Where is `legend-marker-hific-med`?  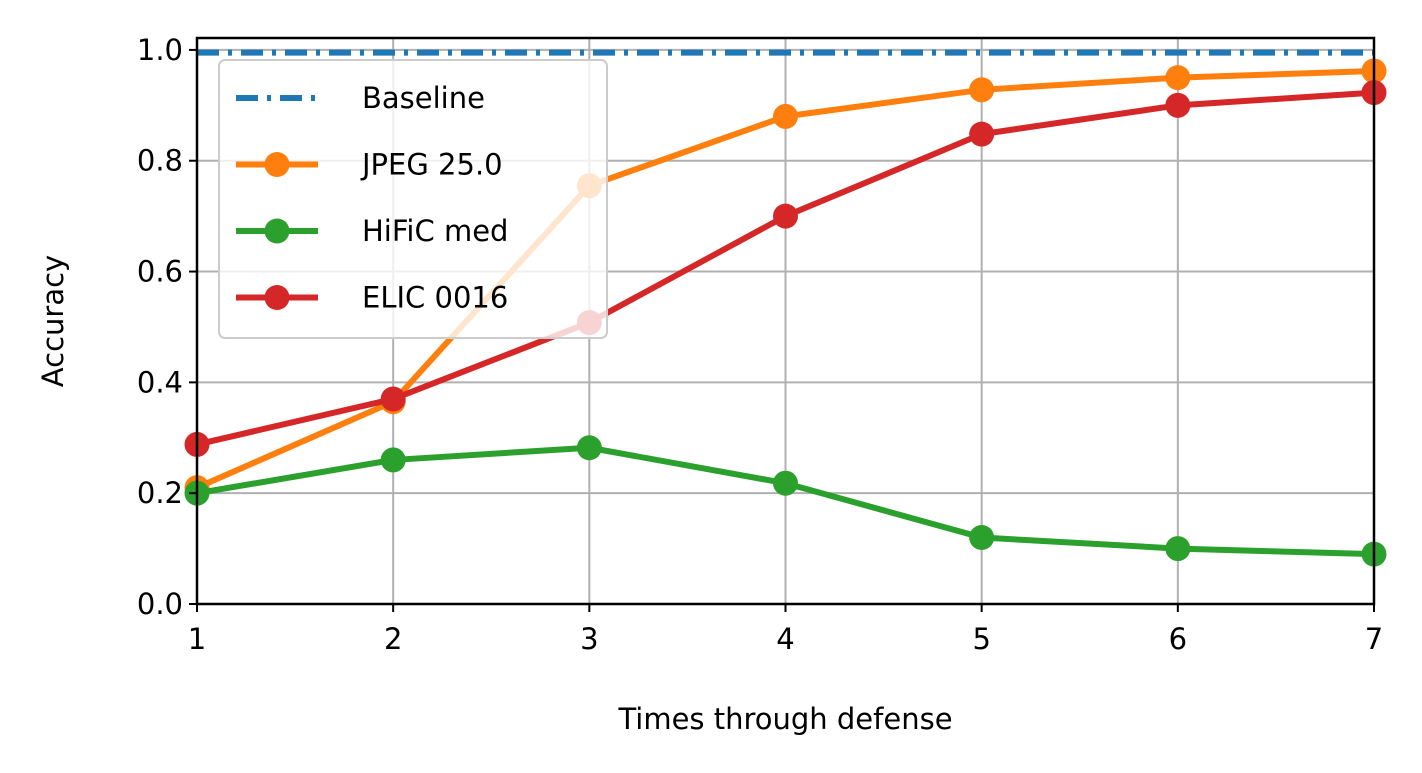 legend-marker-hific-med is located at coordinates (277, 231).